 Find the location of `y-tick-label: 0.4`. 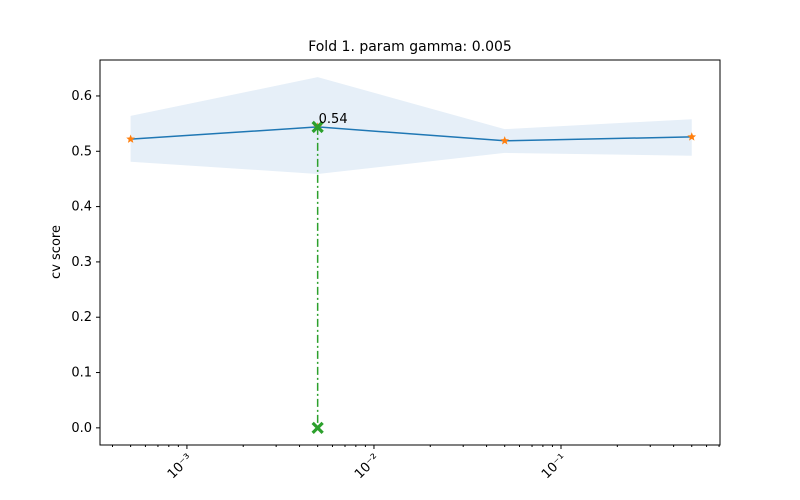

y-tick-label: 0.4 is located at coordinates (81, 207).